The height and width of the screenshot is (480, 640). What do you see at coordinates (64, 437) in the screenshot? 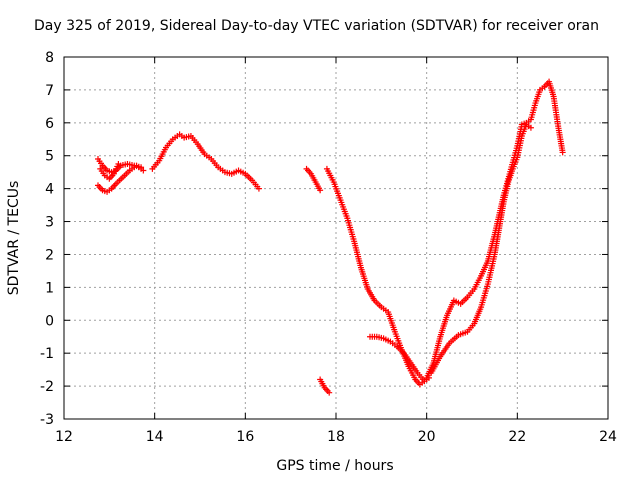
I see `x-tick-label: 12` at bounding box center [64, 437].